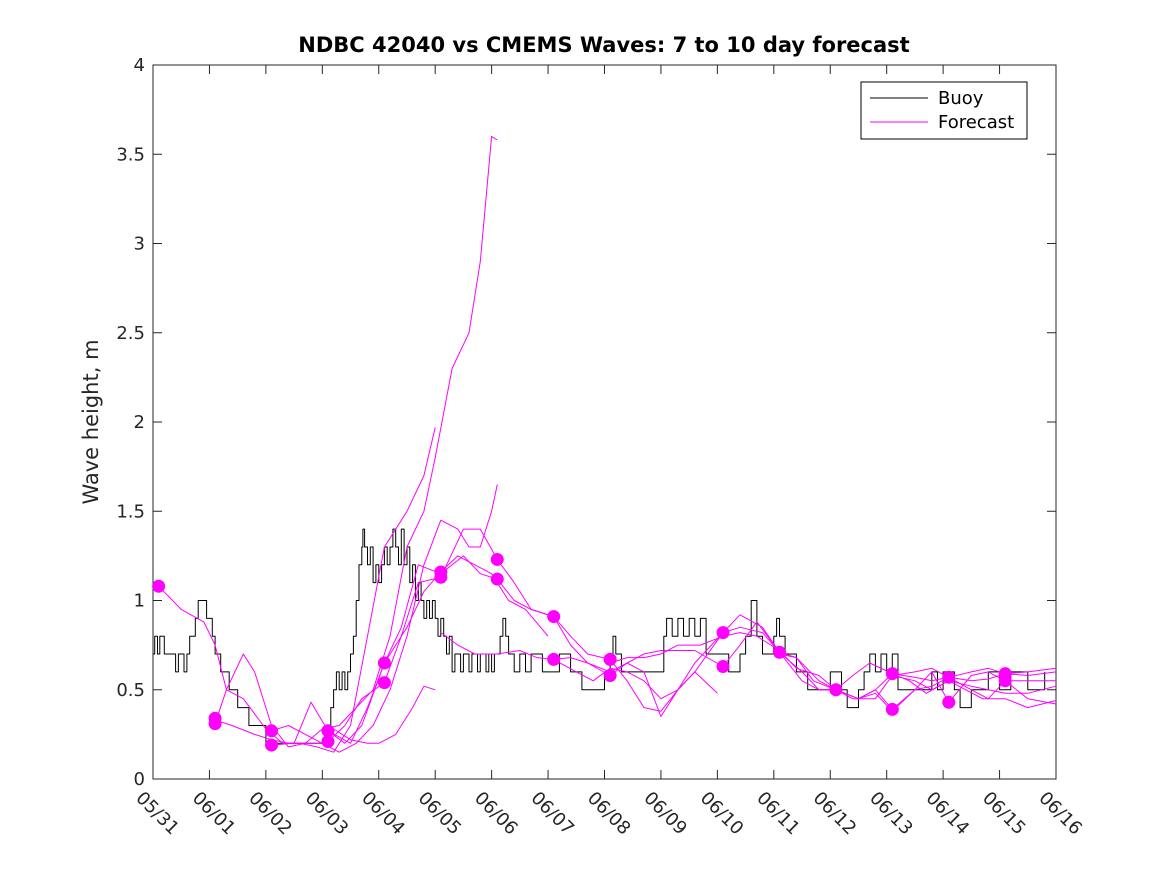 The image size is (1167, 875). I want to click on legend: Buoy Forecast, so click(944, 110).